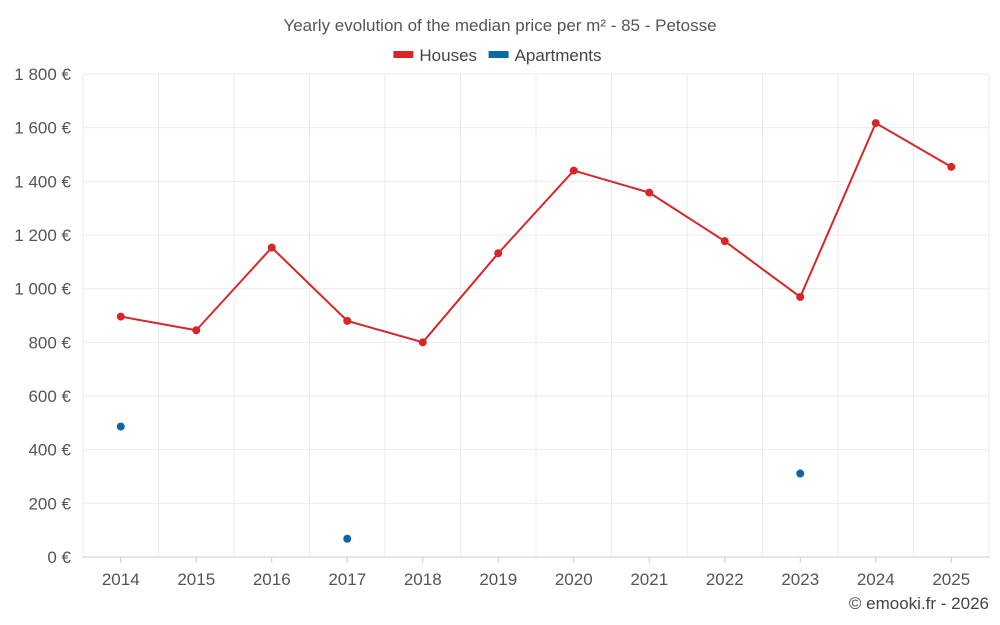 This screenshot has width=1000, height=625. What do you see at coordinates (59, 557) in the screenshot?
I see `y-tick-label: 0 €` at bounding box center [59, 557].